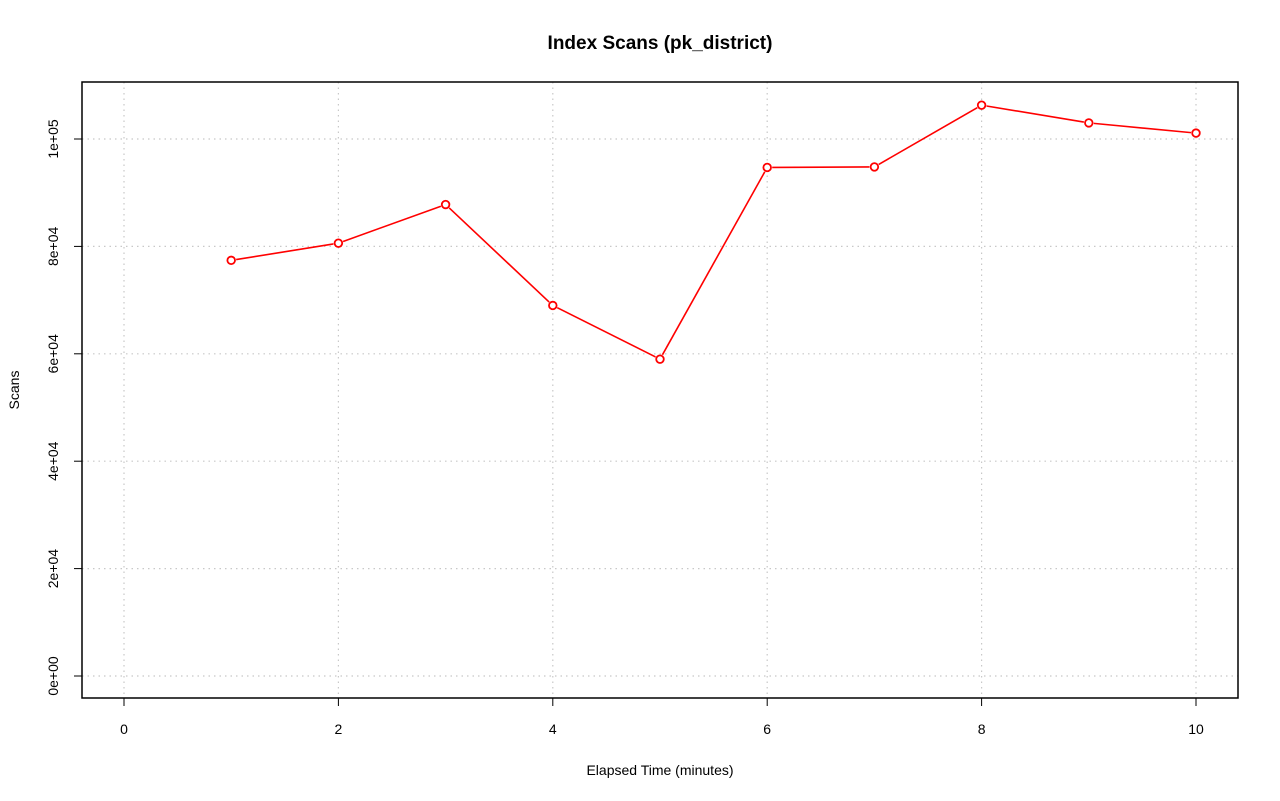  What do you see at coordinates (53, 461) in the screenshot?
I see `y-tick-label: 4e+04` at bounding box center [53, 461].